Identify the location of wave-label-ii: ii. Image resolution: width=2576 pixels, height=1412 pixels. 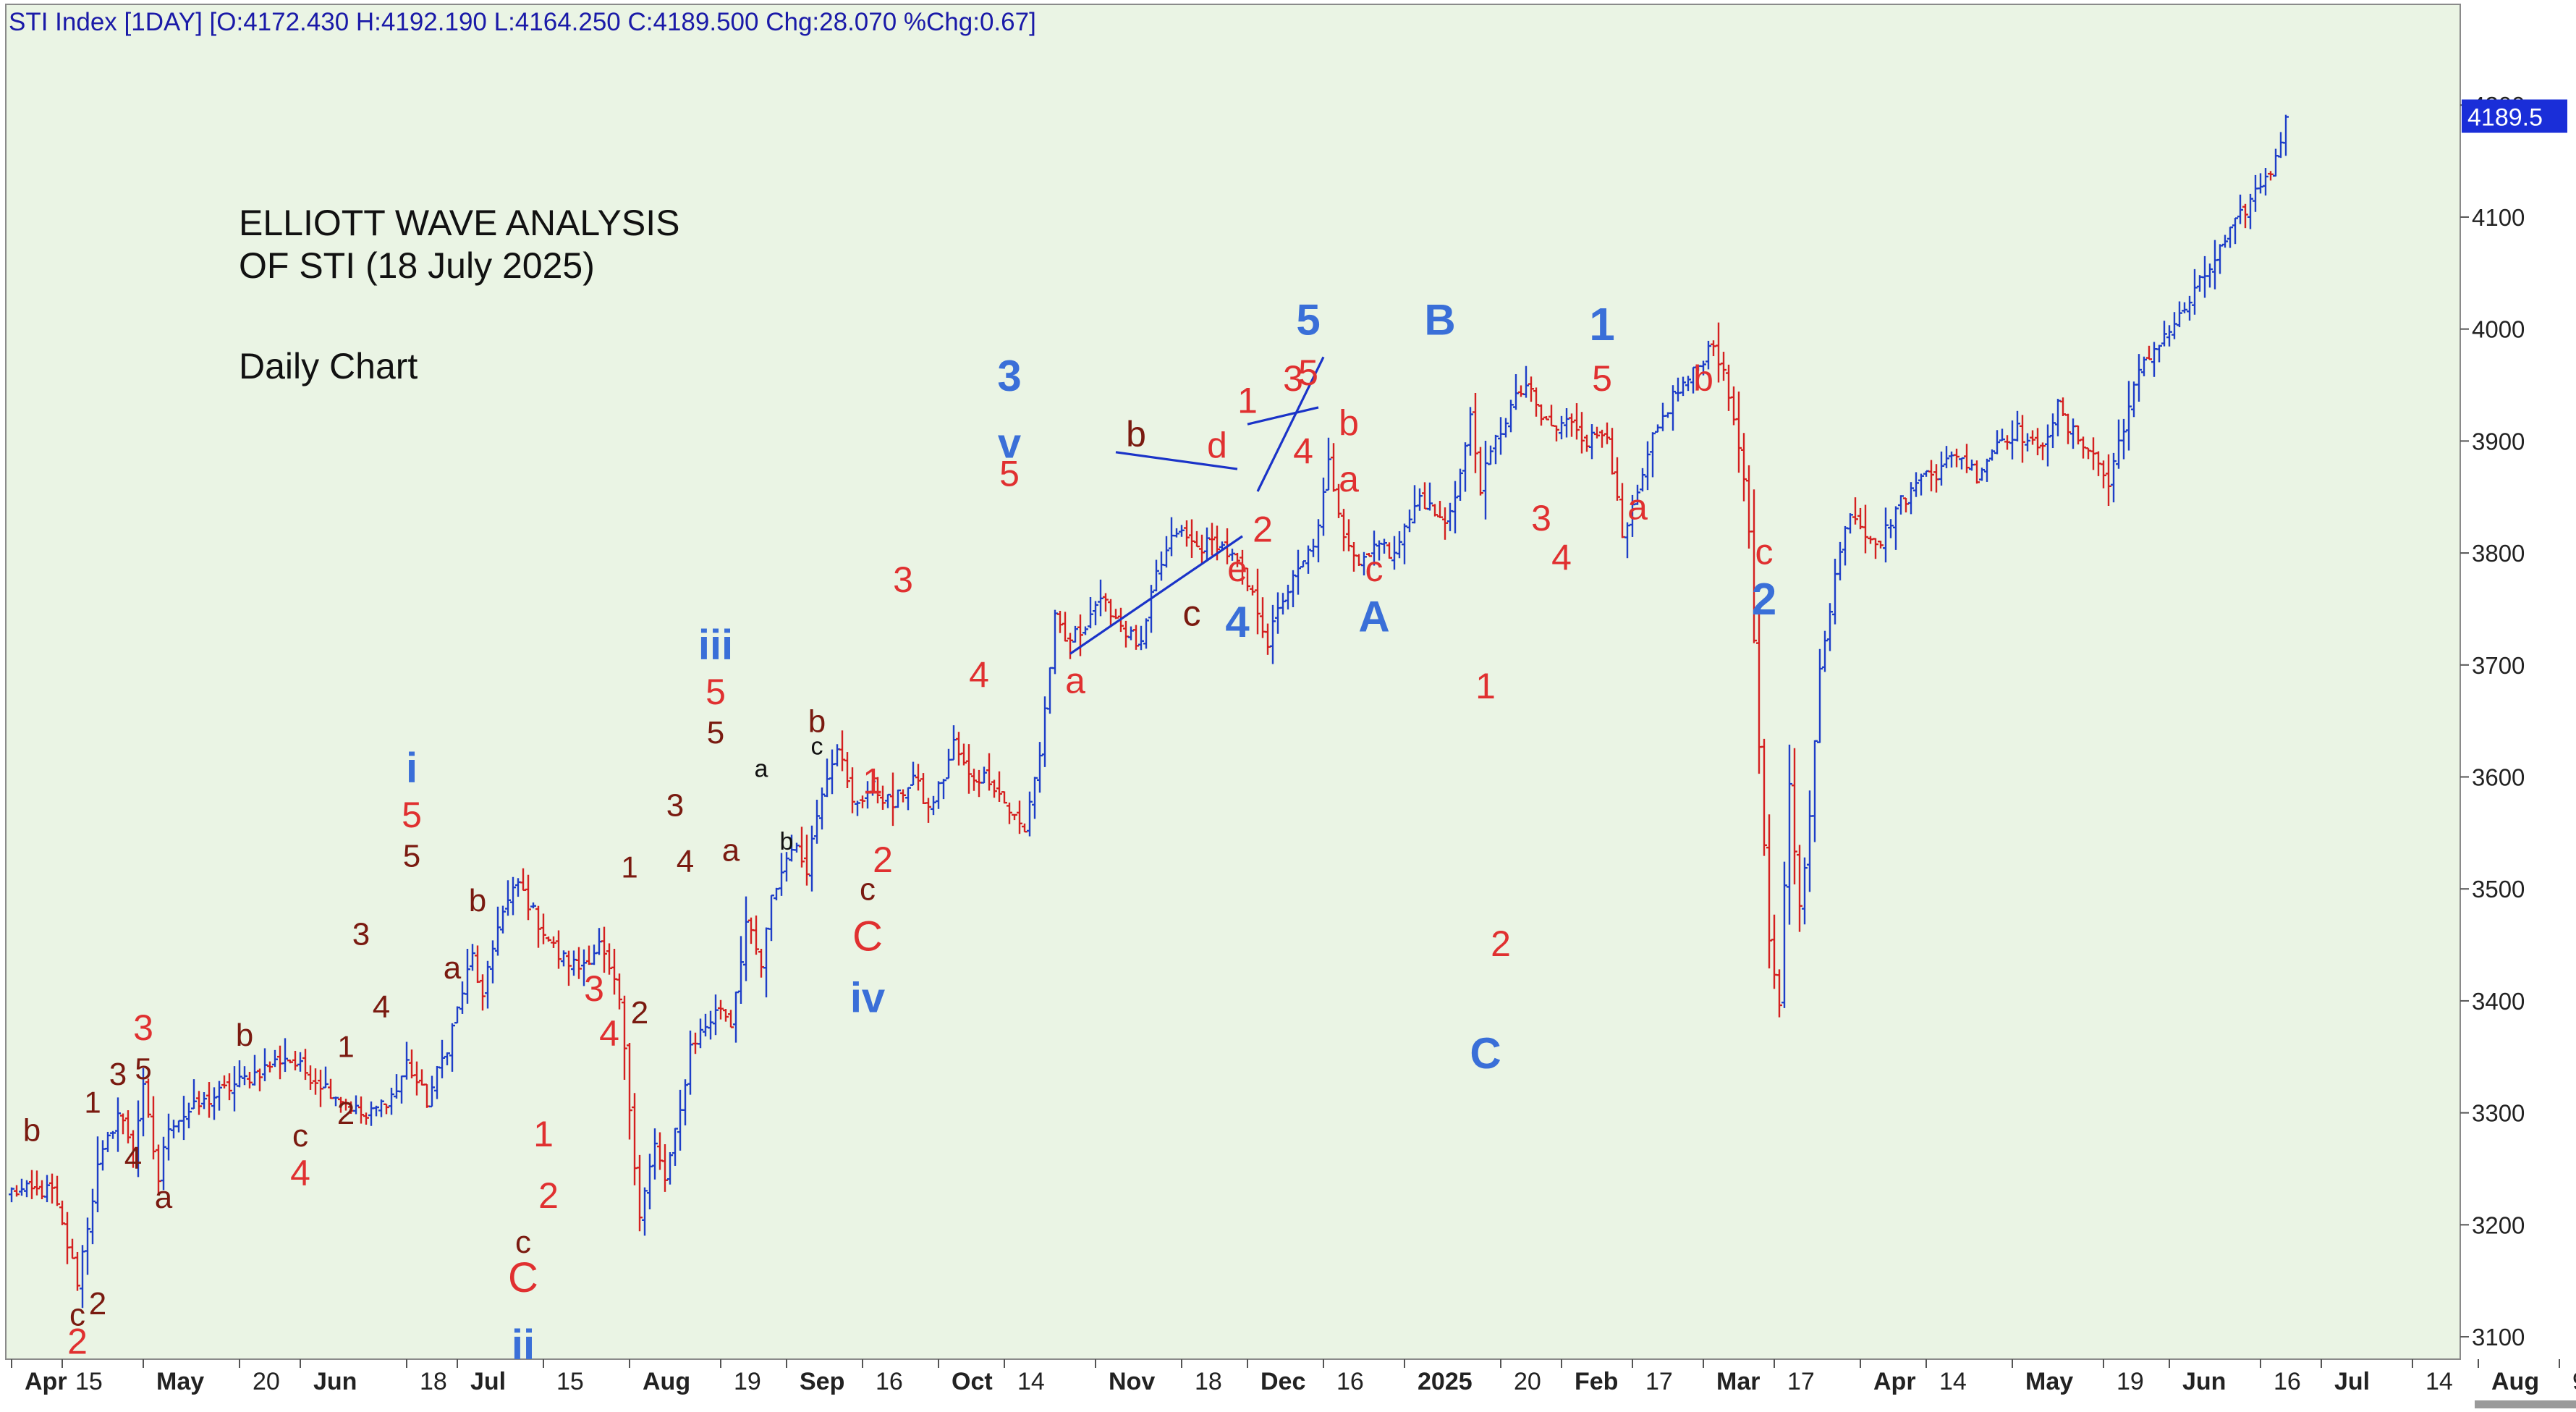
(523, 1345).